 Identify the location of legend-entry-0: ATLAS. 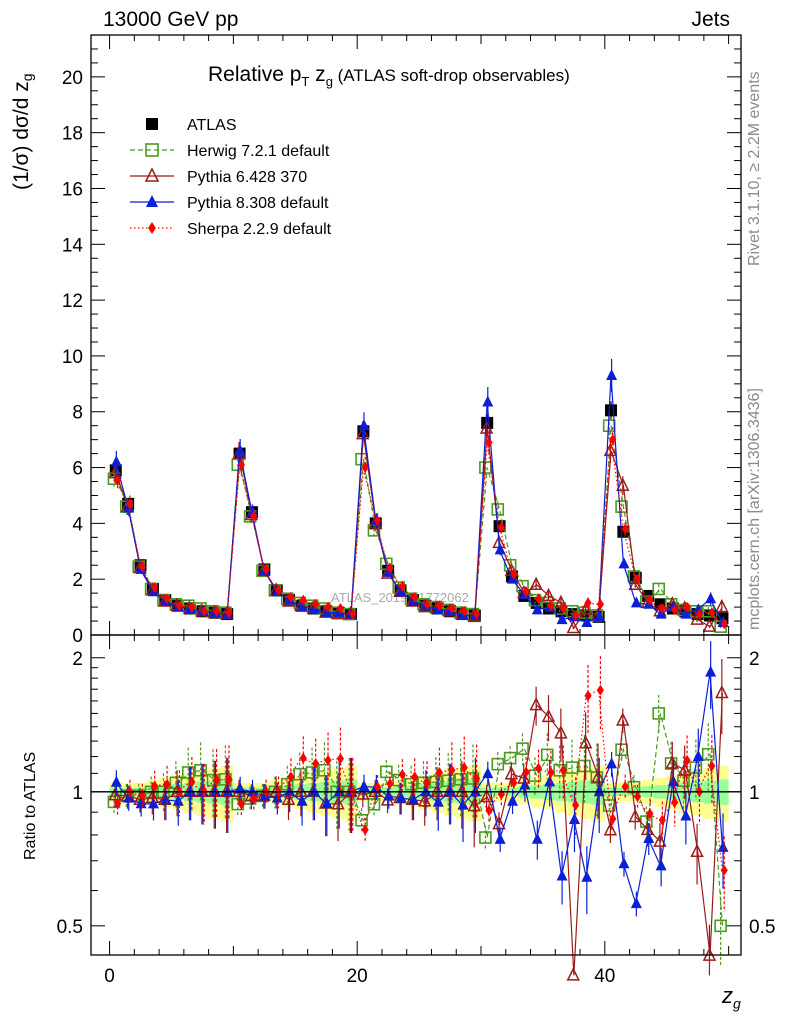
(191, 125).